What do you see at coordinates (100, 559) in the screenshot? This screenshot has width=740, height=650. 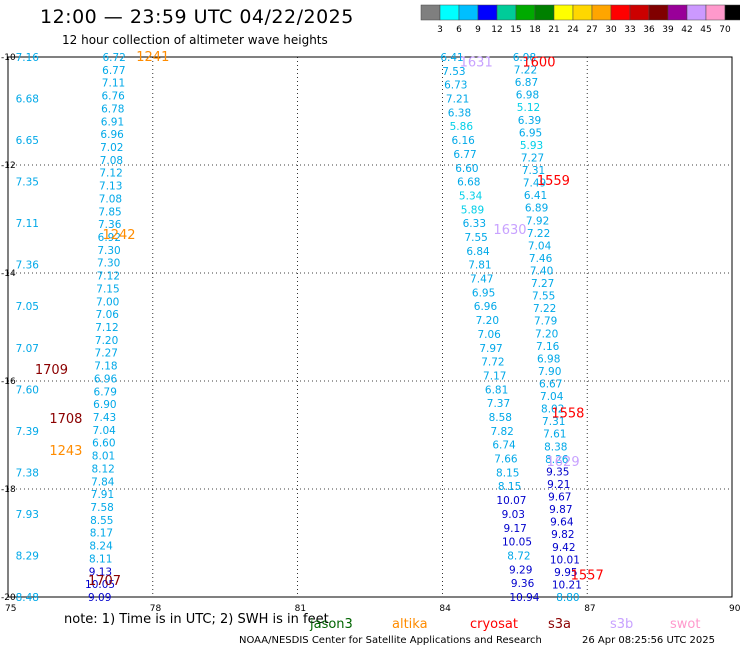 I see `swh-data-label: 8.11` at bounding box center [100, 559].